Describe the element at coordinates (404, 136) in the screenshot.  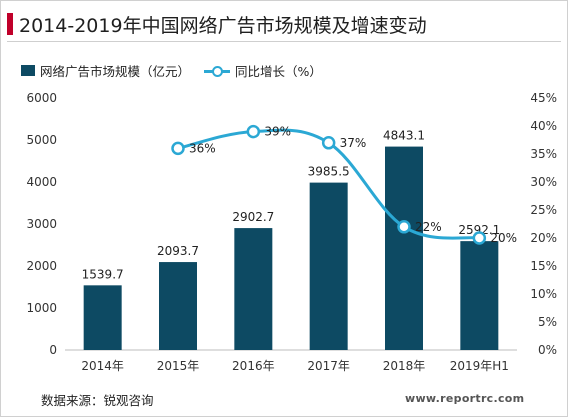
I see `bar-value-label: 4843.1` at that location.